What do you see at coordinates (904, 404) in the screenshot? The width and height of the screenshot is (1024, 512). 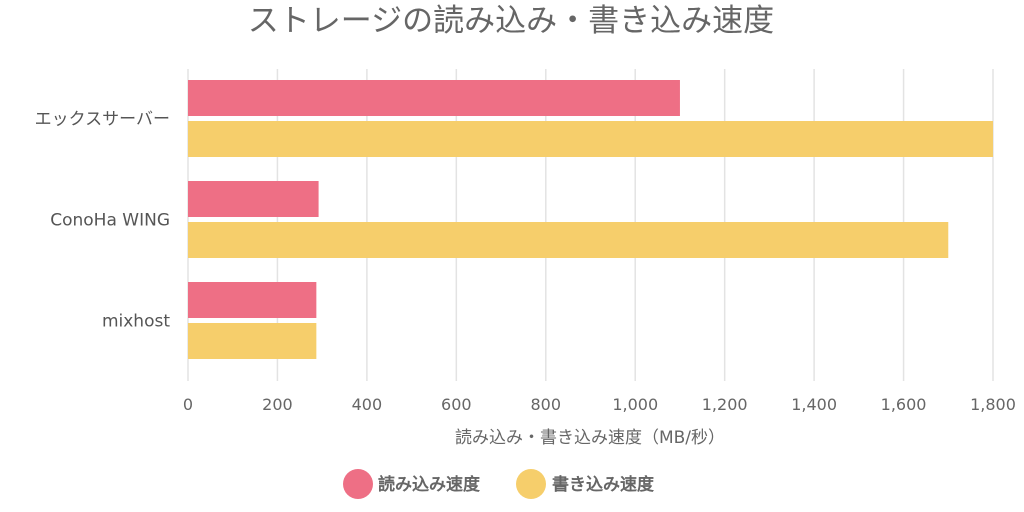 I see `x-tick-label: 1,600` at bounding box center [904, 404].